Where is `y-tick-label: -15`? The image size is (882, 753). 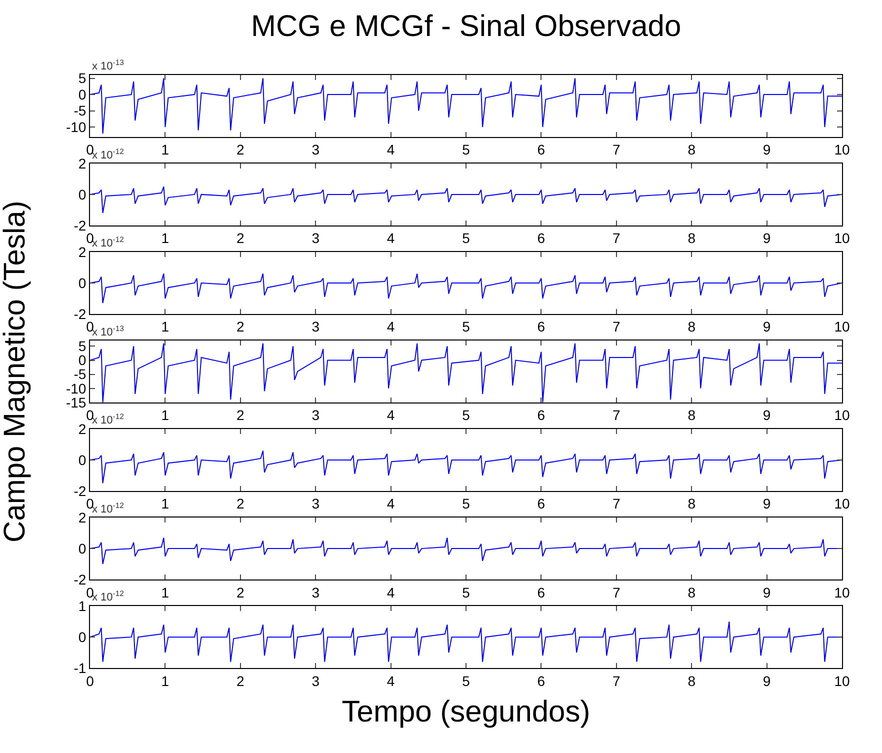 y-tick-label: -15 is located at coordinates (76, 402).